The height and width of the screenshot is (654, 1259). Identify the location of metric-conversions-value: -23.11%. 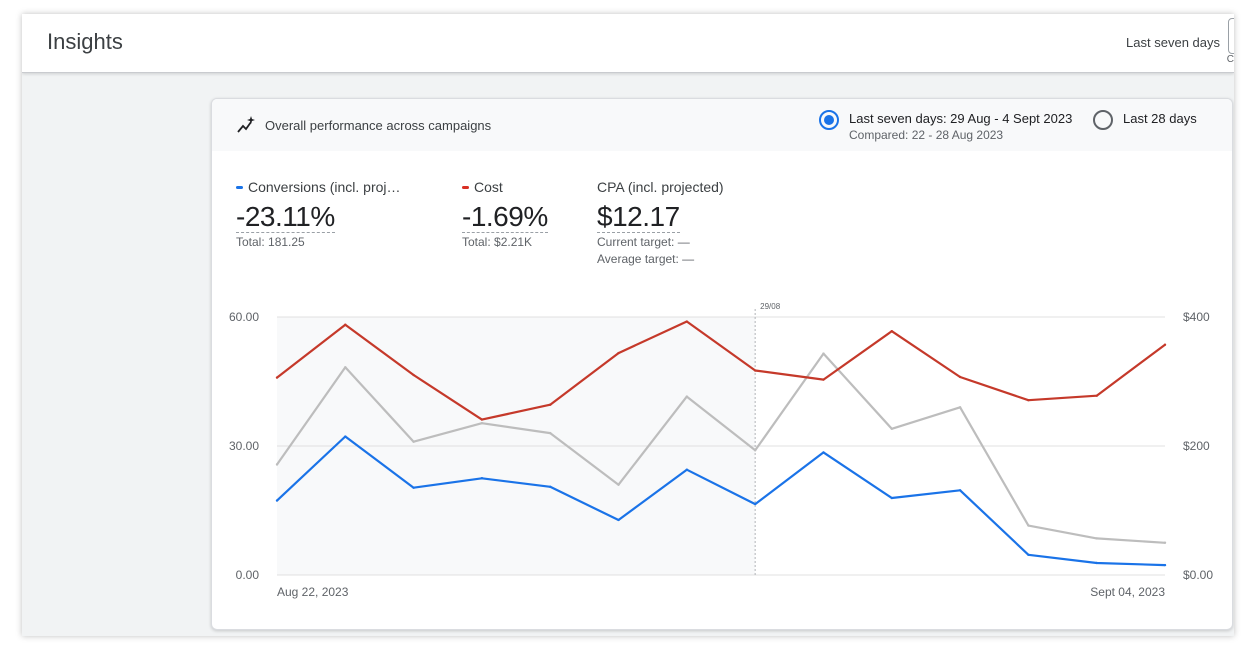
(326, 217).